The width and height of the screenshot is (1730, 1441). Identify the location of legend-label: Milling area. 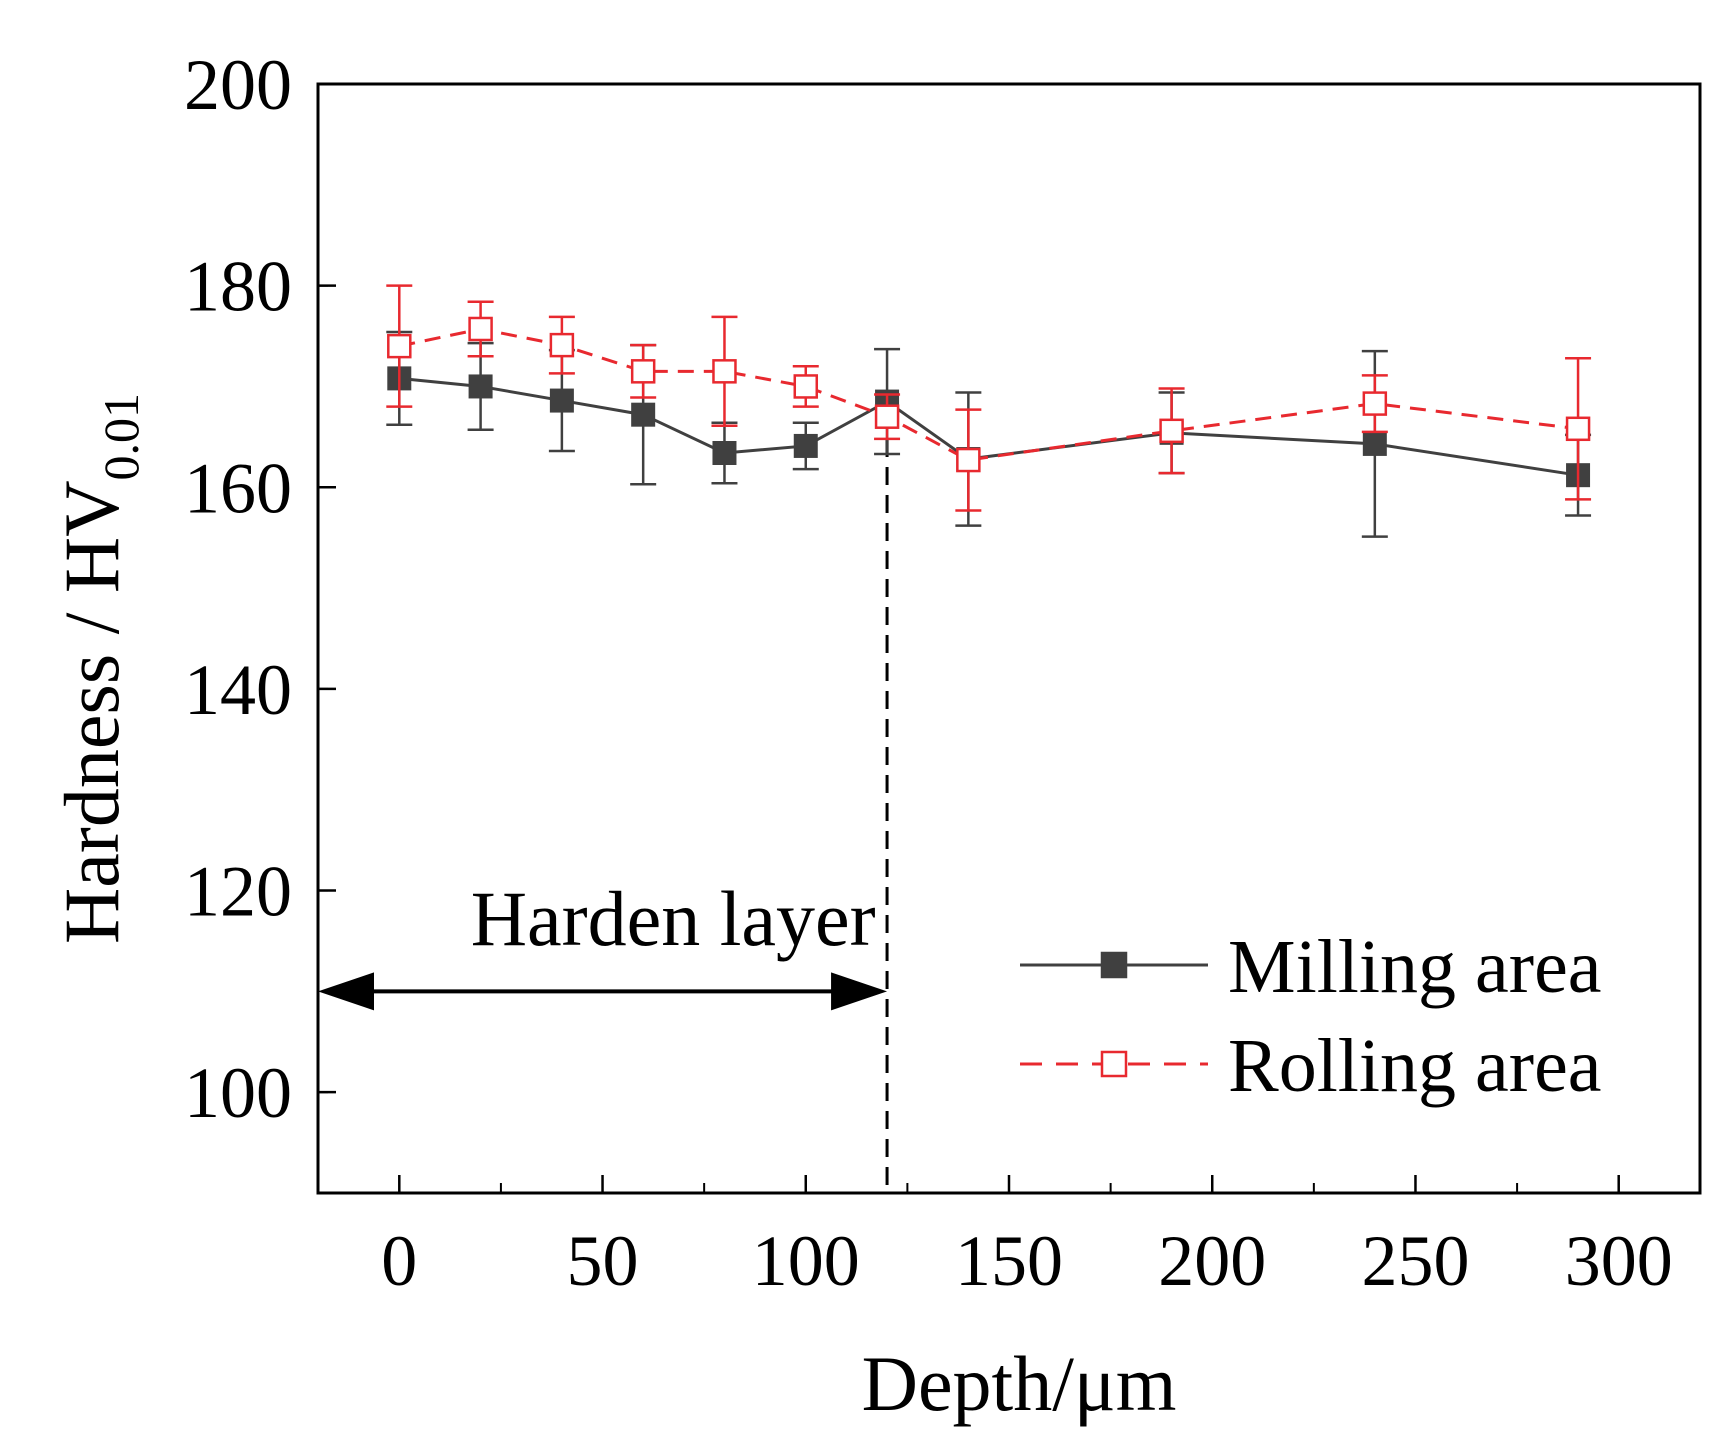
(1415, 967).